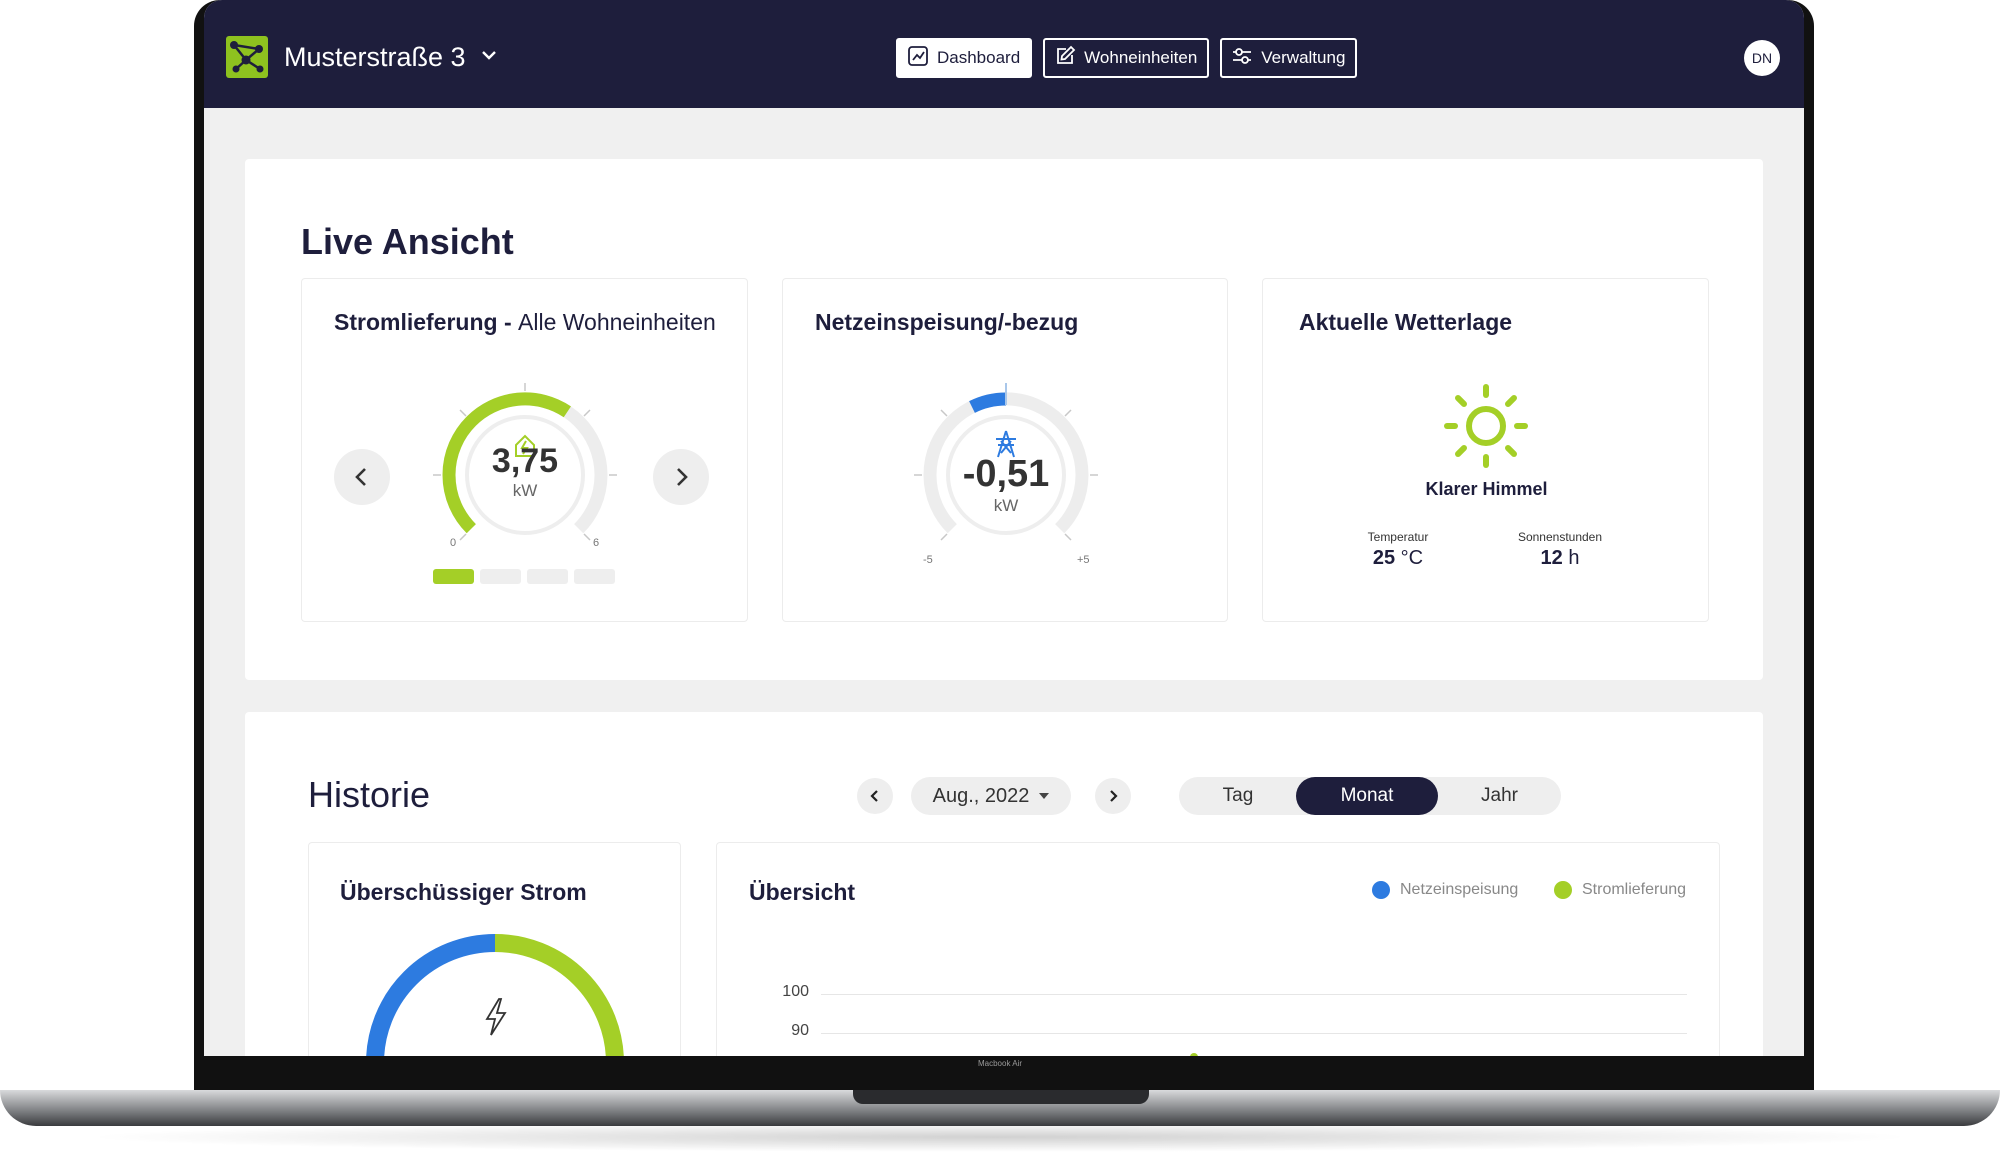 The height and width of the screenshot is (1173, 2000). What do you see at coordinates (1499, 795) in the screenshot?
I see `period-tab-jahr: Jahr` at bounding box center [1499, 795].